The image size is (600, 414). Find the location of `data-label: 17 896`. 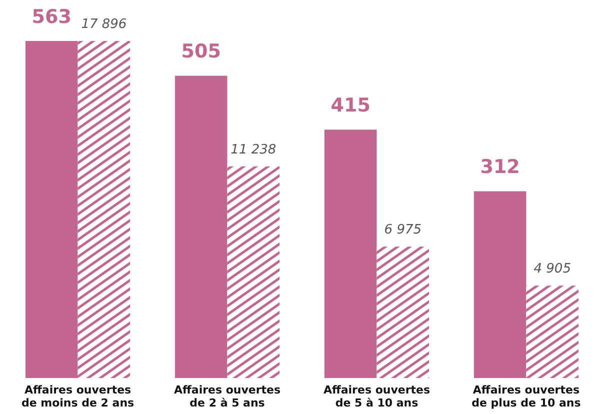

data-label: 17 896 is located at coordinates (104, 24).